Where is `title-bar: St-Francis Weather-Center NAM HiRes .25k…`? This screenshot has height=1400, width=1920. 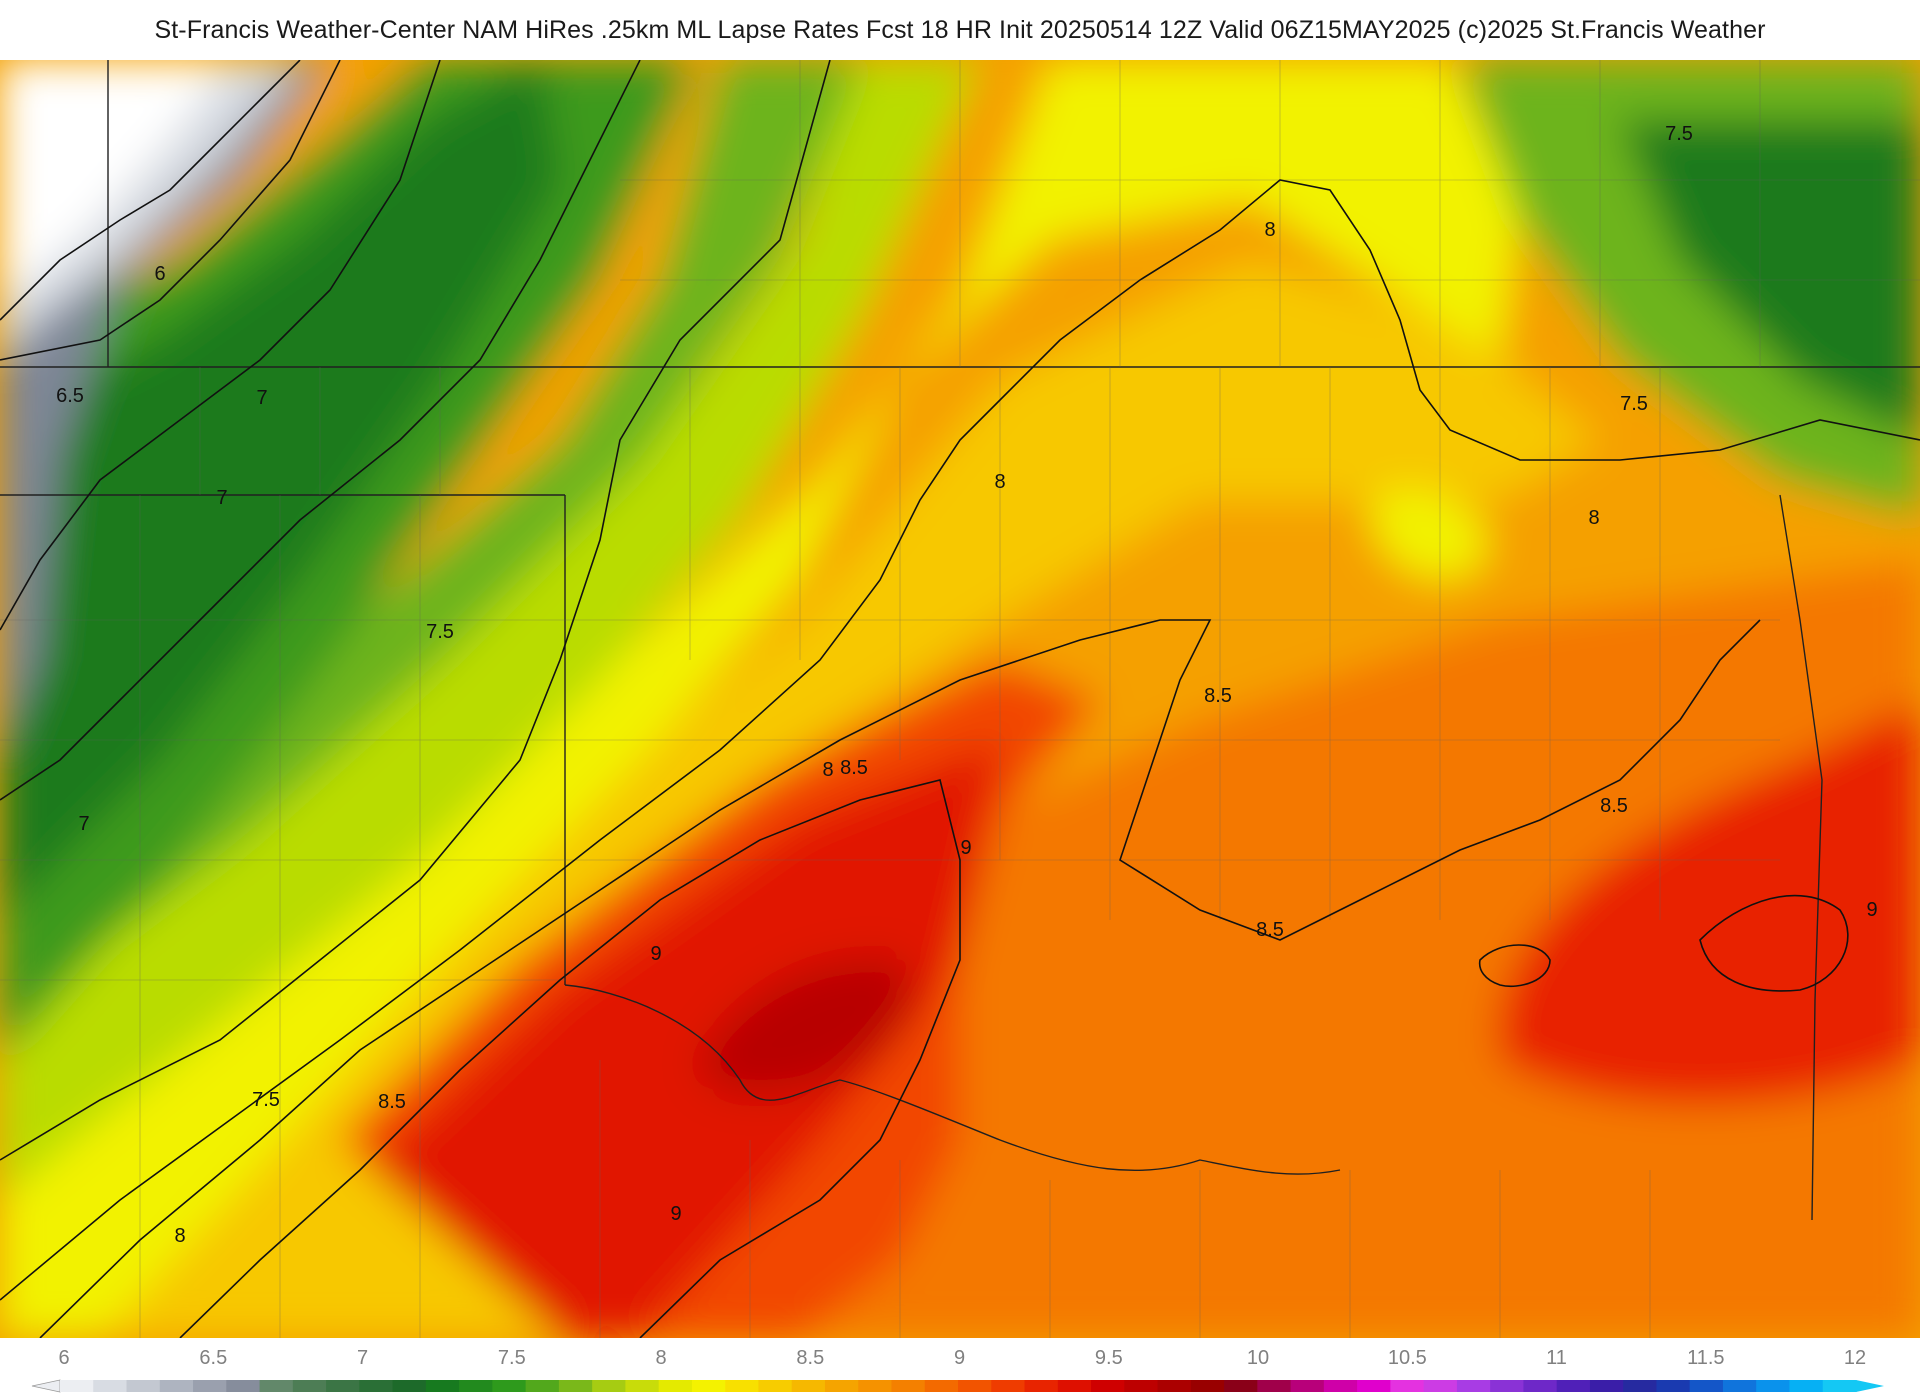
title-bar: St-Francis Weather-Center NAM HiRes .25k… is located at coordinates (960, 30).